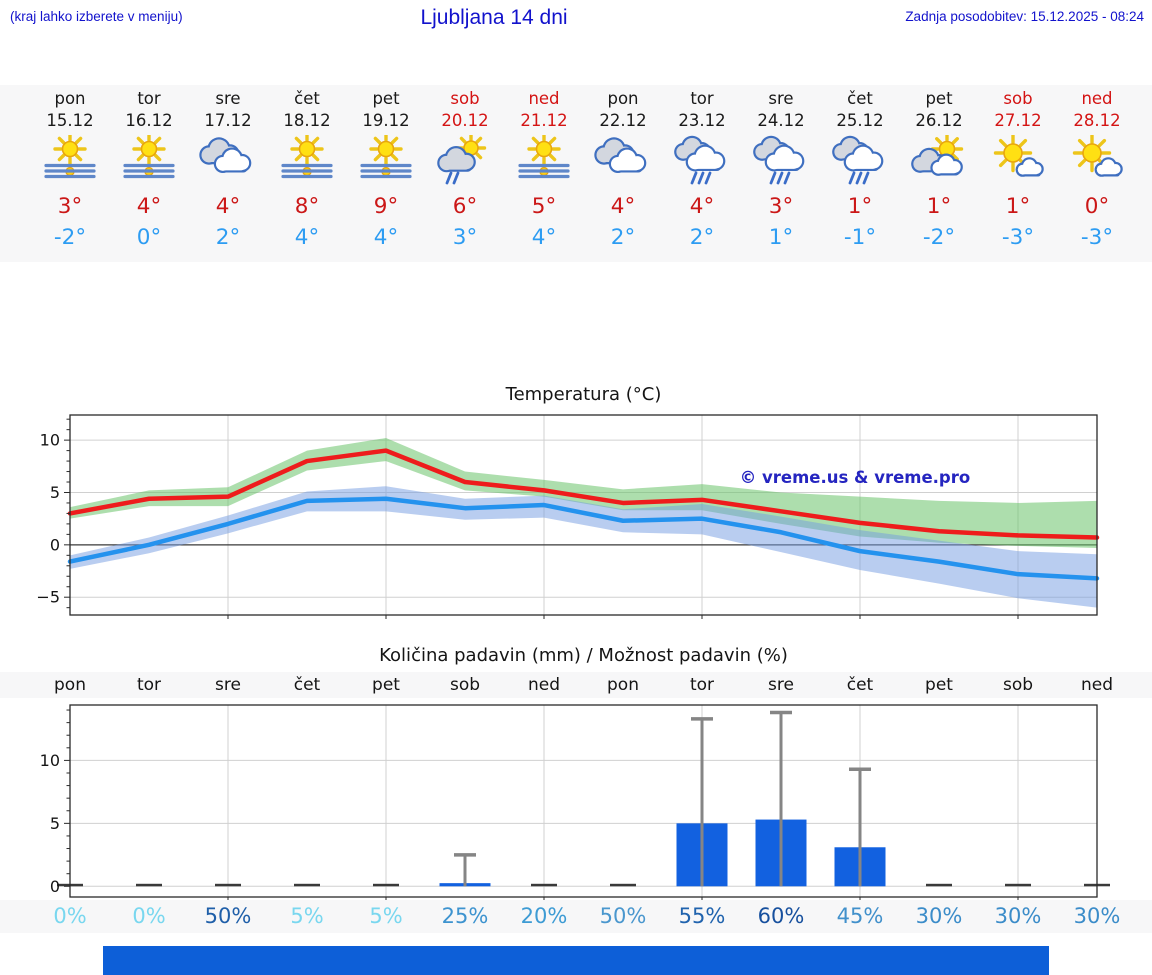  I want to click on precip-day-label: pet, so click(939, 685).